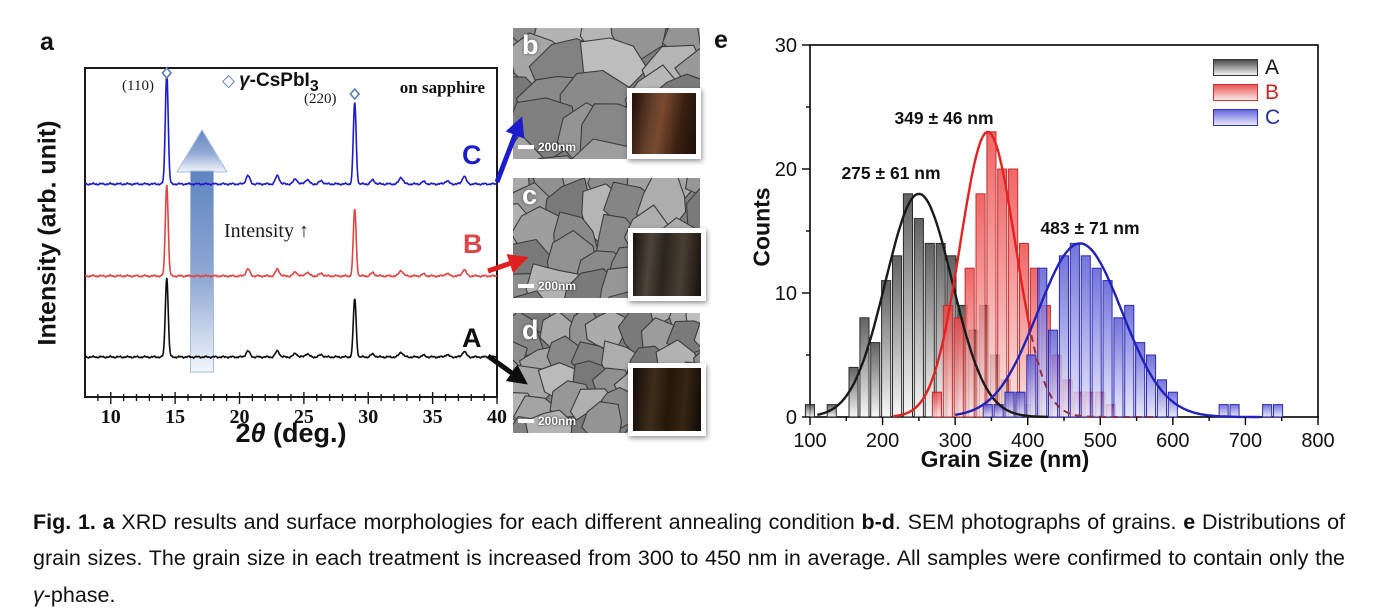 The height and width of the screenshot is (615, 1376). I want to click on hist-y-tick-label: 20, so click(786, 170).